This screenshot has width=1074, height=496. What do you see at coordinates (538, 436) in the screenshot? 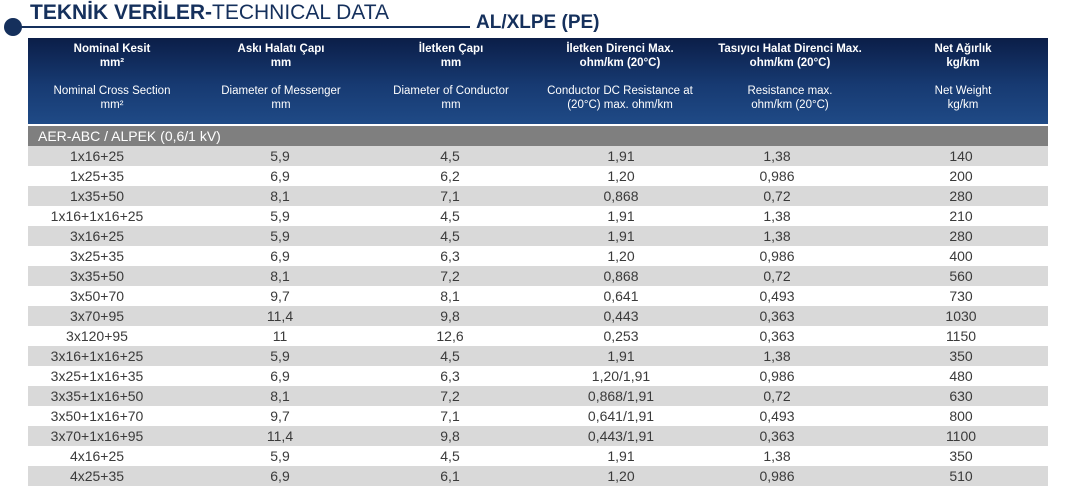
I see `table-row: 3x70+1x16+95 11,4 9,8 0,443/1,91 0,363 1100` at bounding box center [538, 436].